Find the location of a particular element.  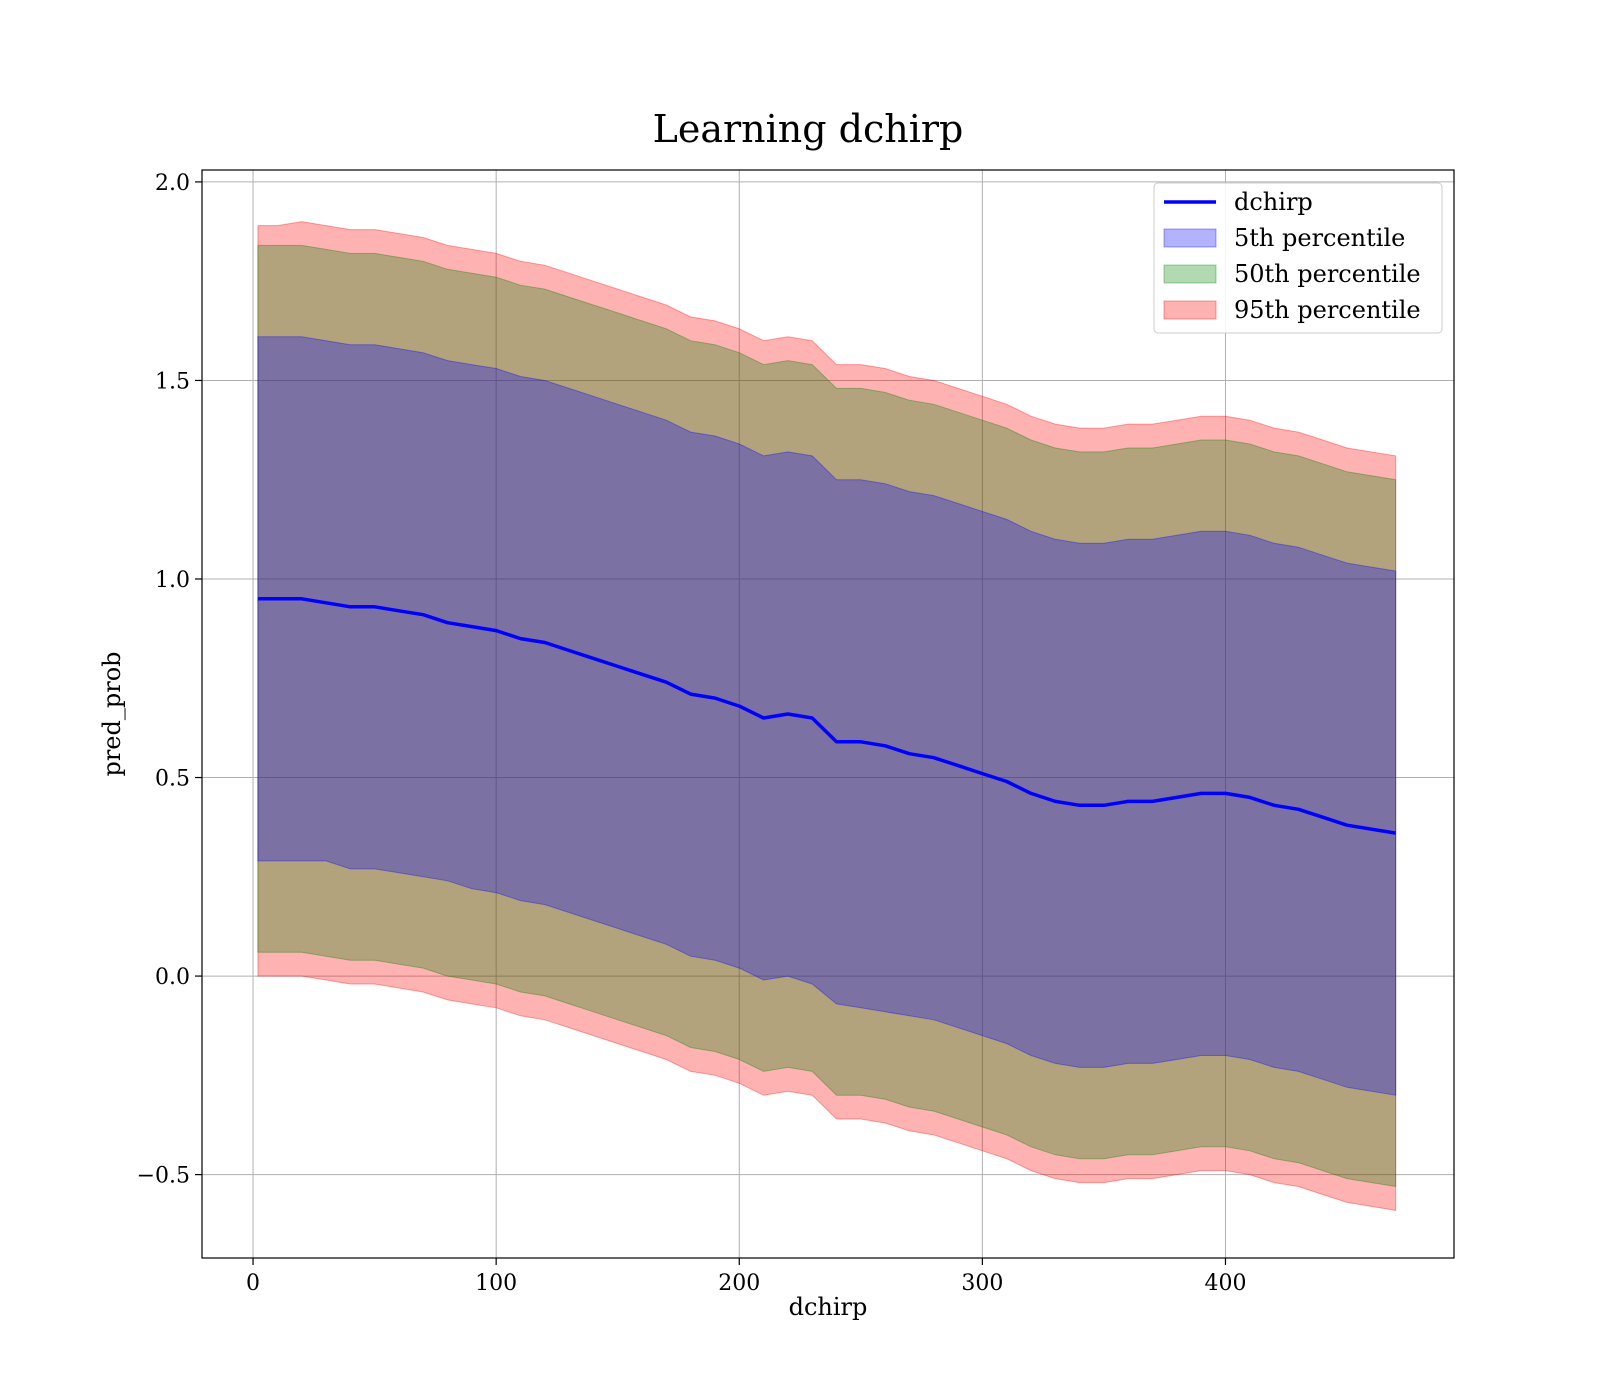

x-axis-label: dchirp is located at coordinates (828, 1307).